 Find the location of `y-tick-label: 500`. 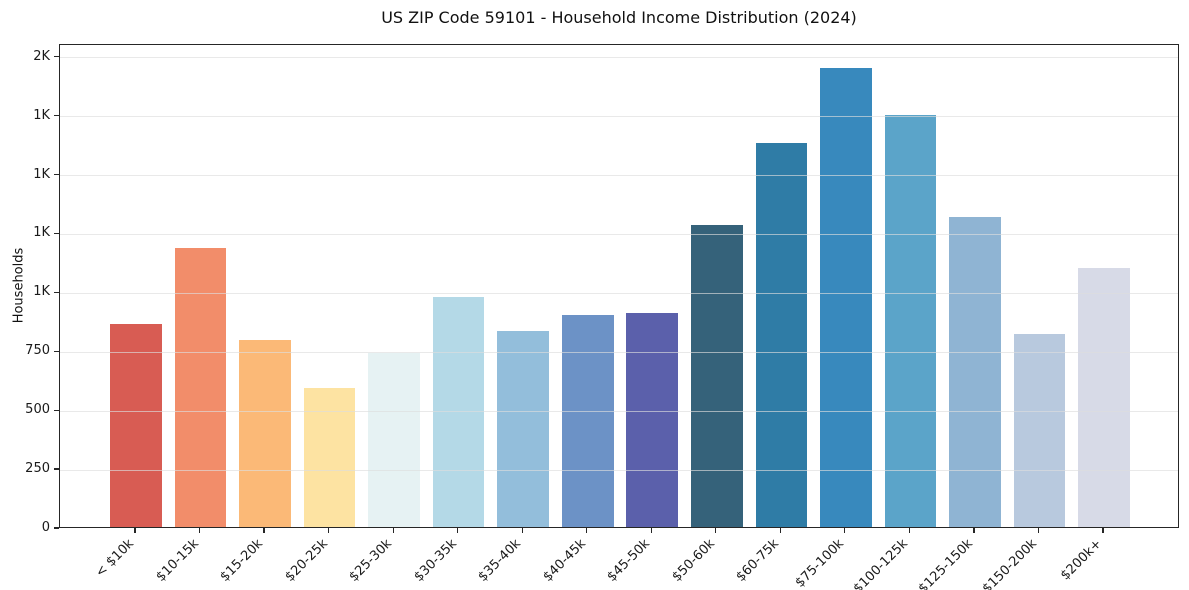

y-tick-label: 500 is located at coordinates (37, 410).